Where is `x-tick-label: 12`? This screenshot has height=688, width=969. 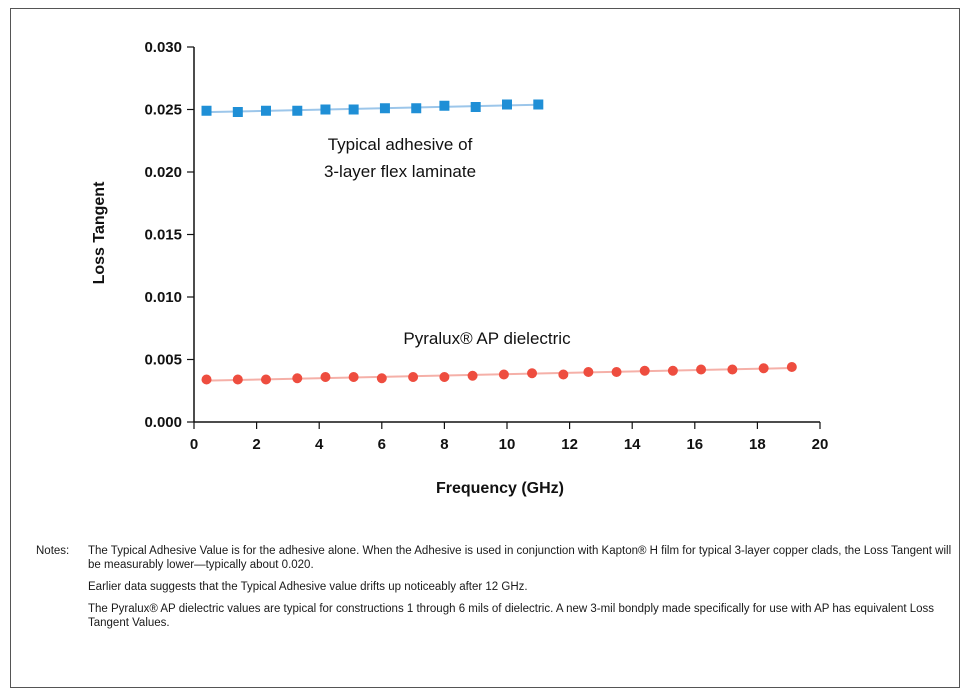
x-tick-label: 12 is located at coordinates (569, 444).